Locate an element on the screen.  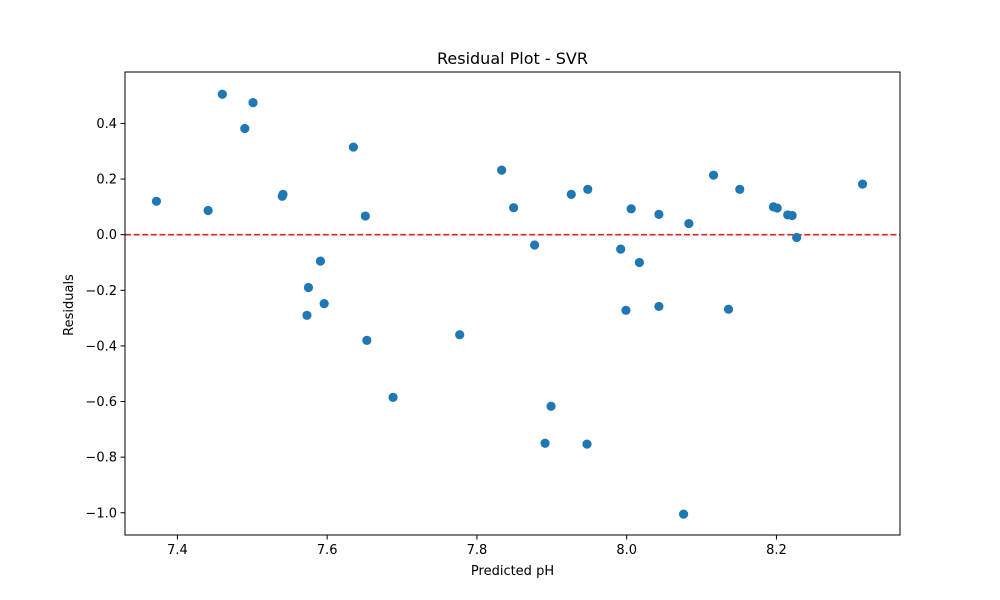
x-tick-label: 7.8 is located at coordinates (477, 550).